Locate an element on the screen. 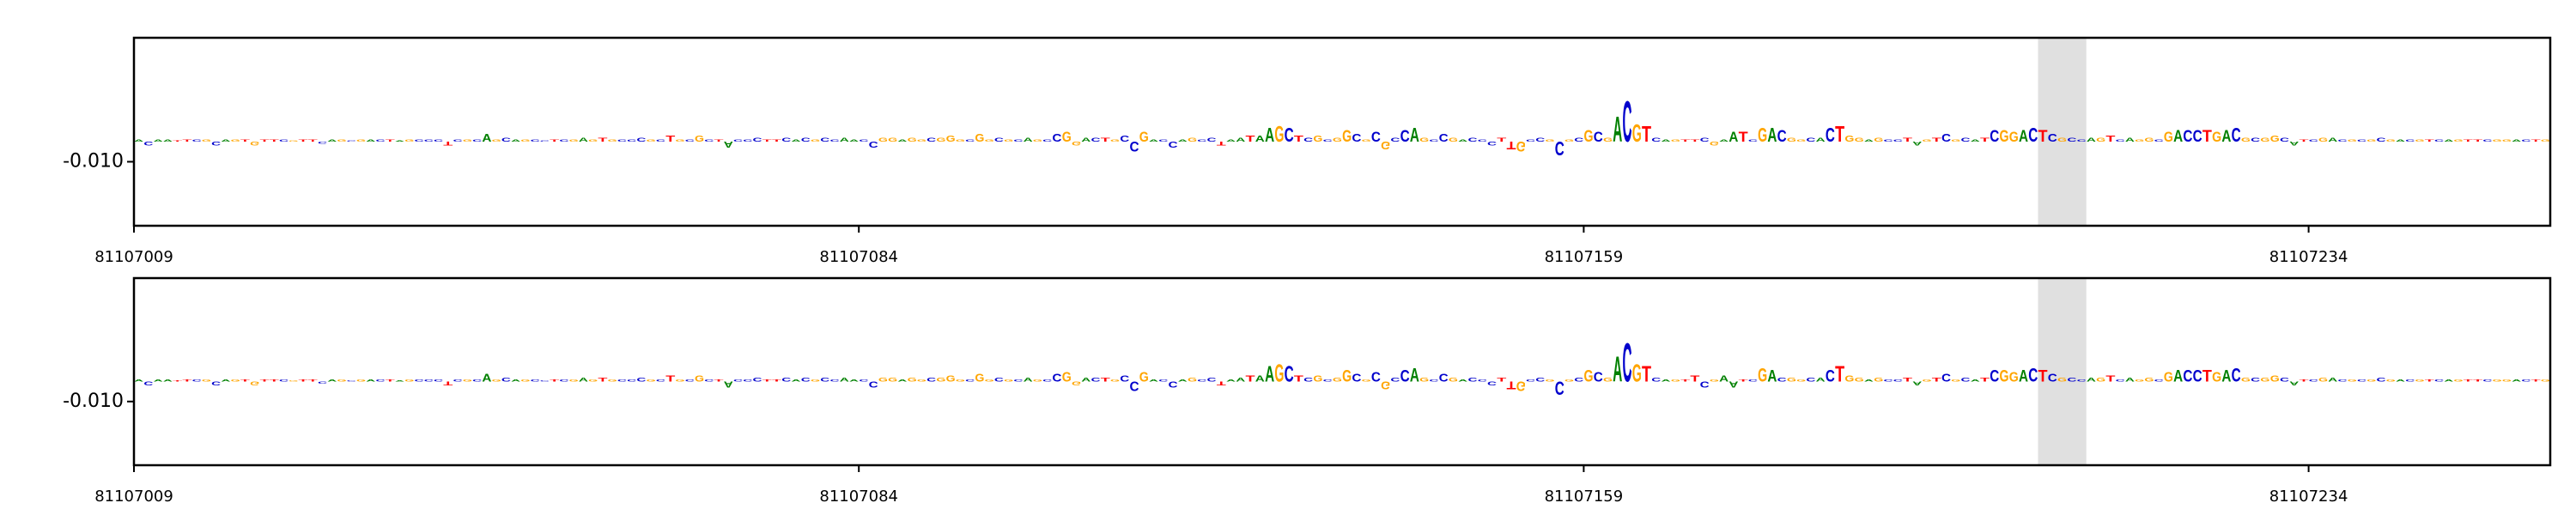  x-tick-label: 81107009 is located at coordinates (133, 497).